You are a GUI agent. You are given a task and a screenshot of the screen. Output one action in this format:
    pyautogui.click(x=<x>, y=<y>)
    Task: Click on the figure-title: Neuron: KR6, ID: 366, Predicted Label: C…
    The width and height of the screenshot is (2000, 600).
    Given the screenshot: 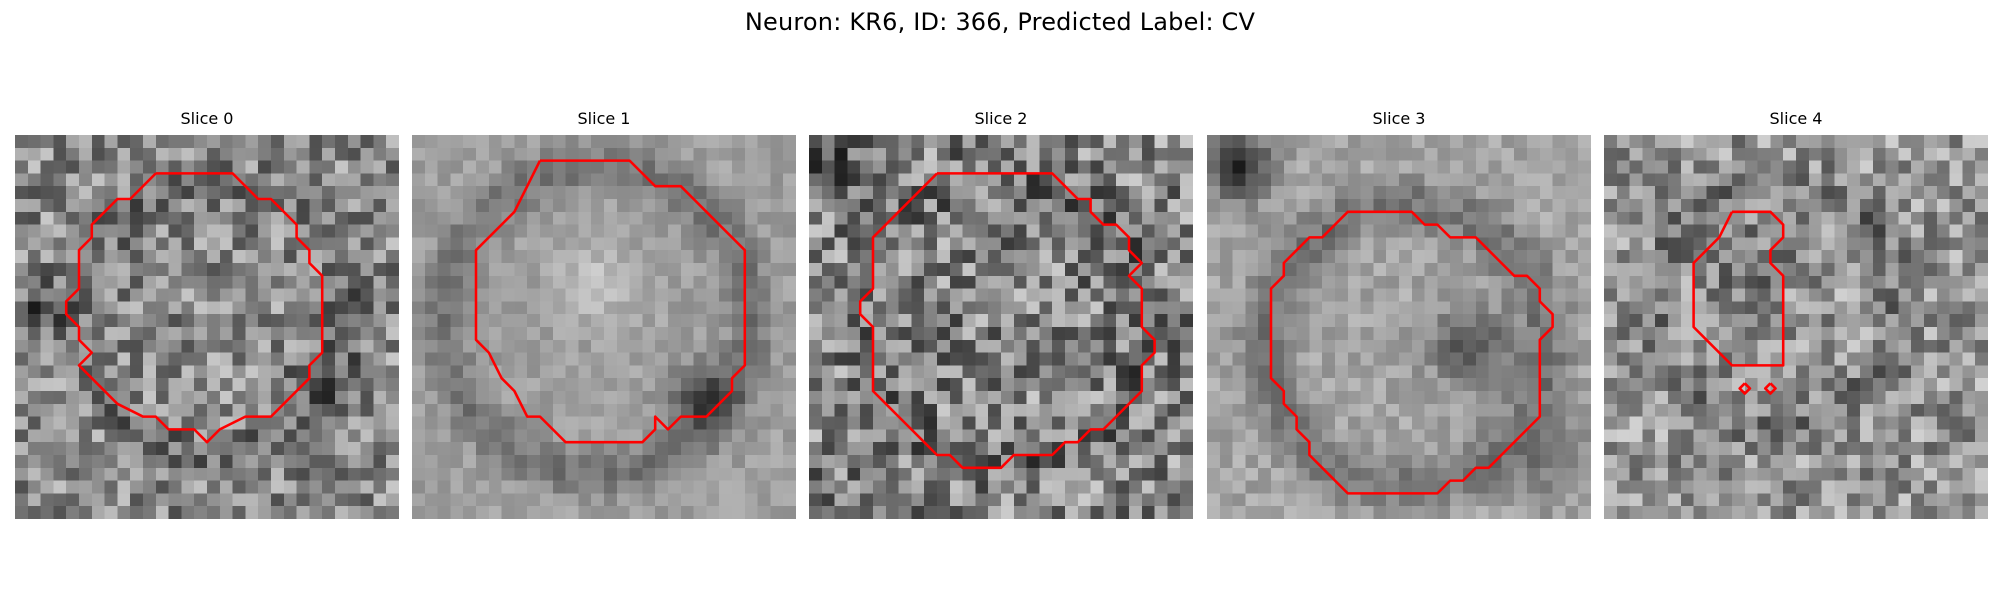 What is the action you would take?
    pyautogui.click(x=1000, y=22)
    